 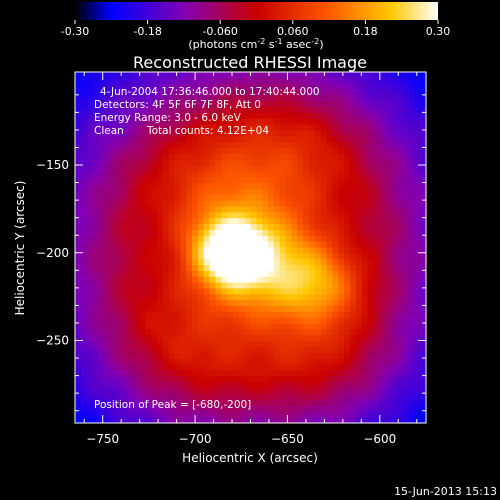 What do you see at coordinates (256, 11) in the screenshot?
I see `colorbar` at bounding box center [256, 11].